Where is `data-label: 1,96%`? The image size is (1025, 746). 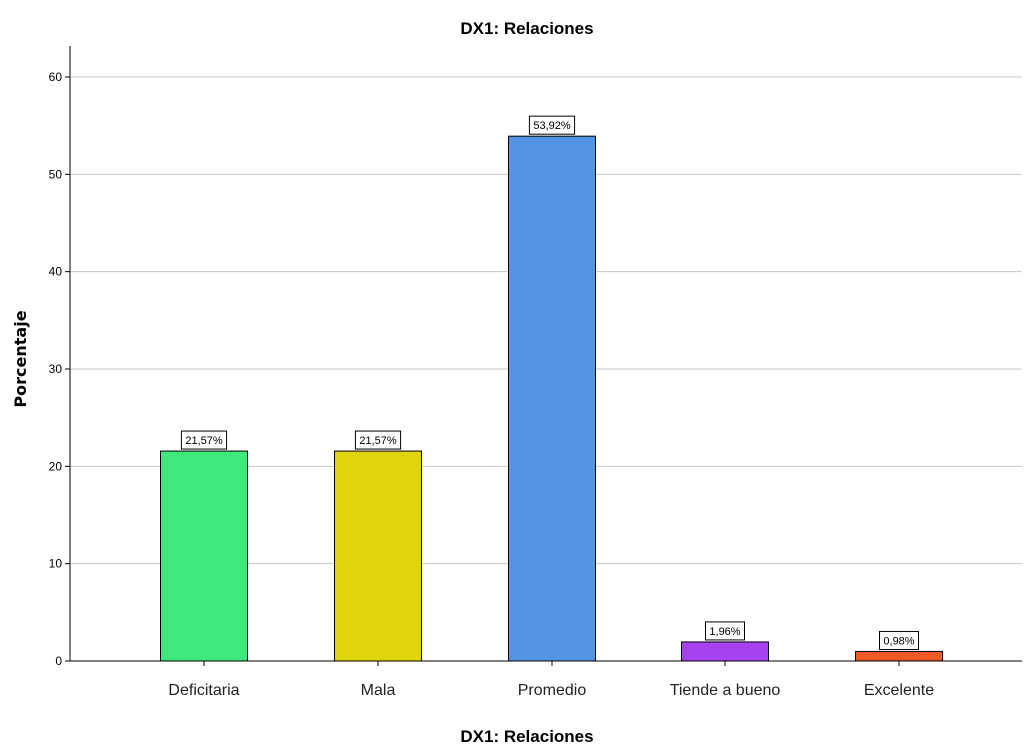 data-label: 1,96% is located at coordinates (724, 632).